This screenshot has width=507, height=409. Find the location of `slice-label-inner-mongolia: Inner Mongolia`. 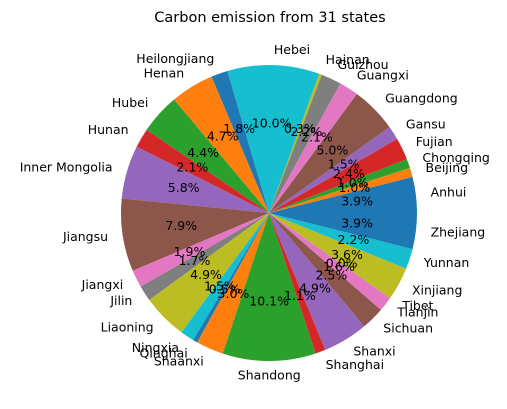

slice-label-inner-mongolia: Inner Mongolia is located at coordinates (66, 166).